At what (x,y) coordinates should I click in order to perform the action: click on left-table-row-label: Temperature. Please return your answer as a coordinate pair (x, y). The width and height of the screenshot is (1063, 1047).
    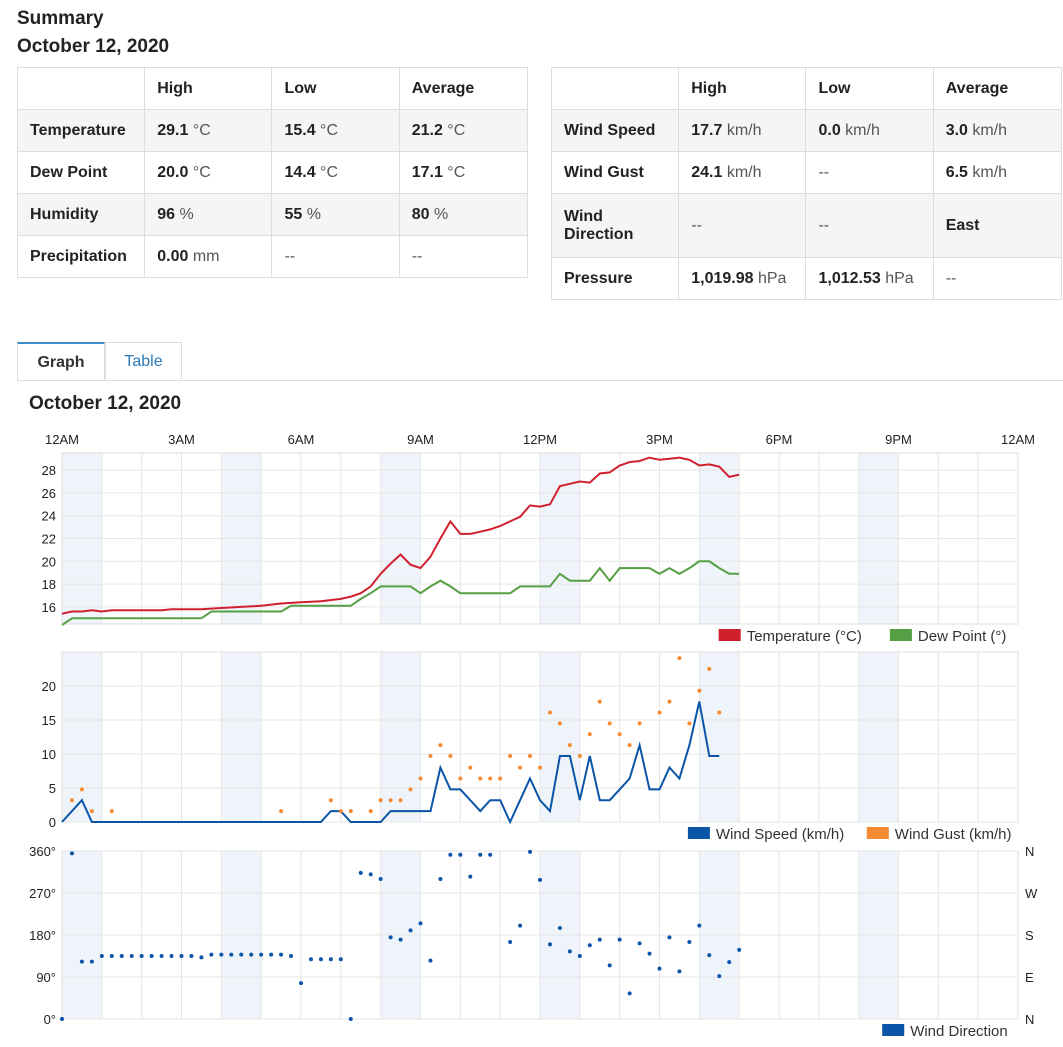
    Looking at the image, I should click on (81, 130).